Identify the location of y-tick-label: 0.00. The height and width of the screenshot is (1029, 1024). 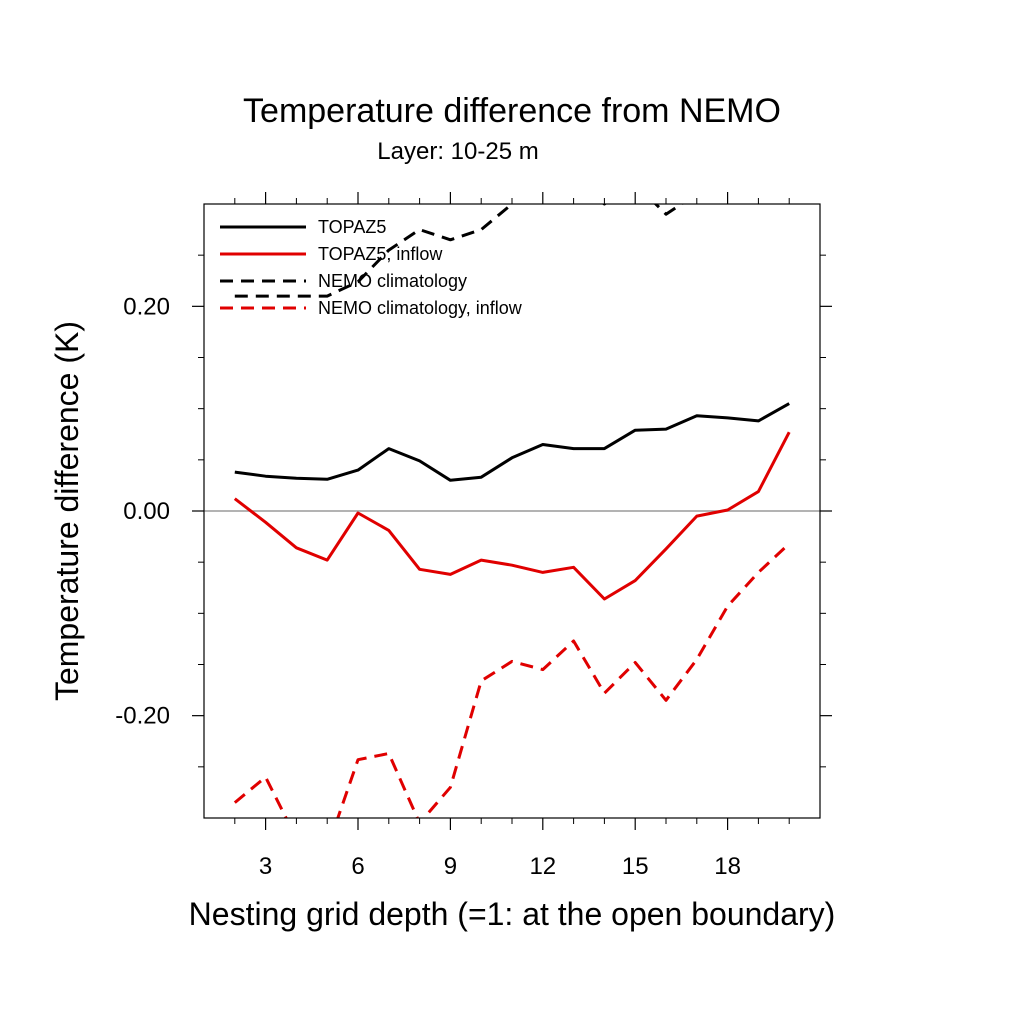
(146, 511).